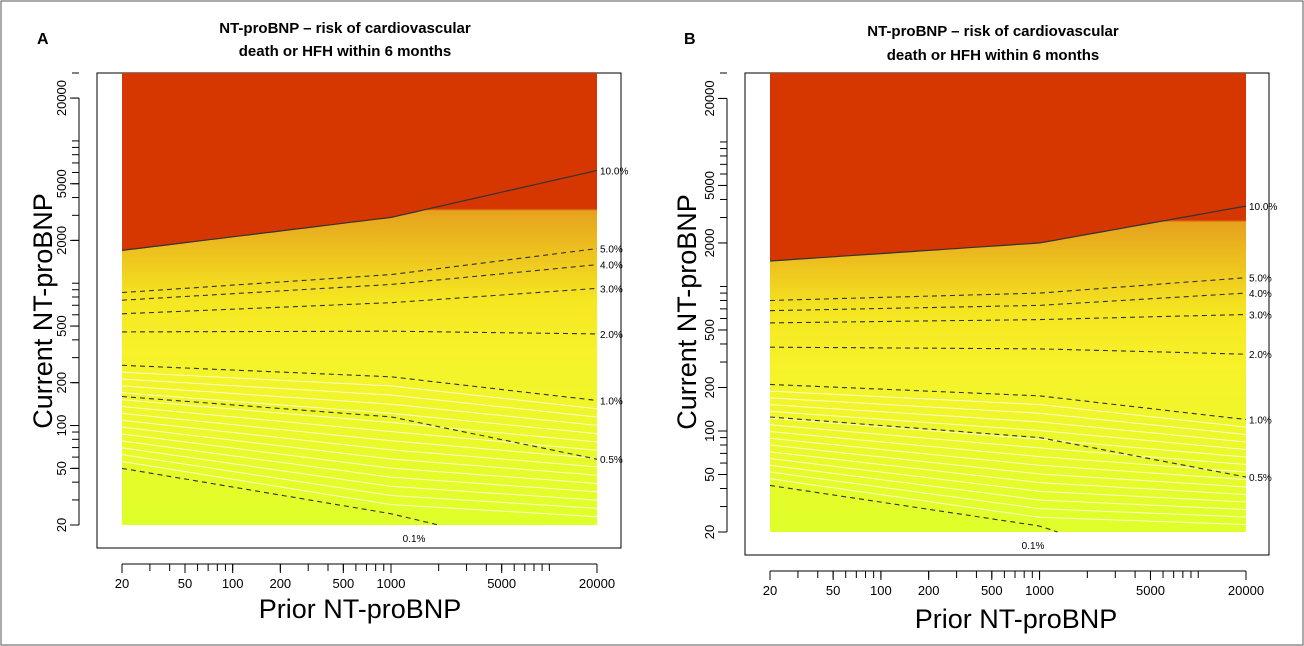 This screenshot has height=646, width=1304. I want to click on x-tick-label: 1000, so click(1039, 590).